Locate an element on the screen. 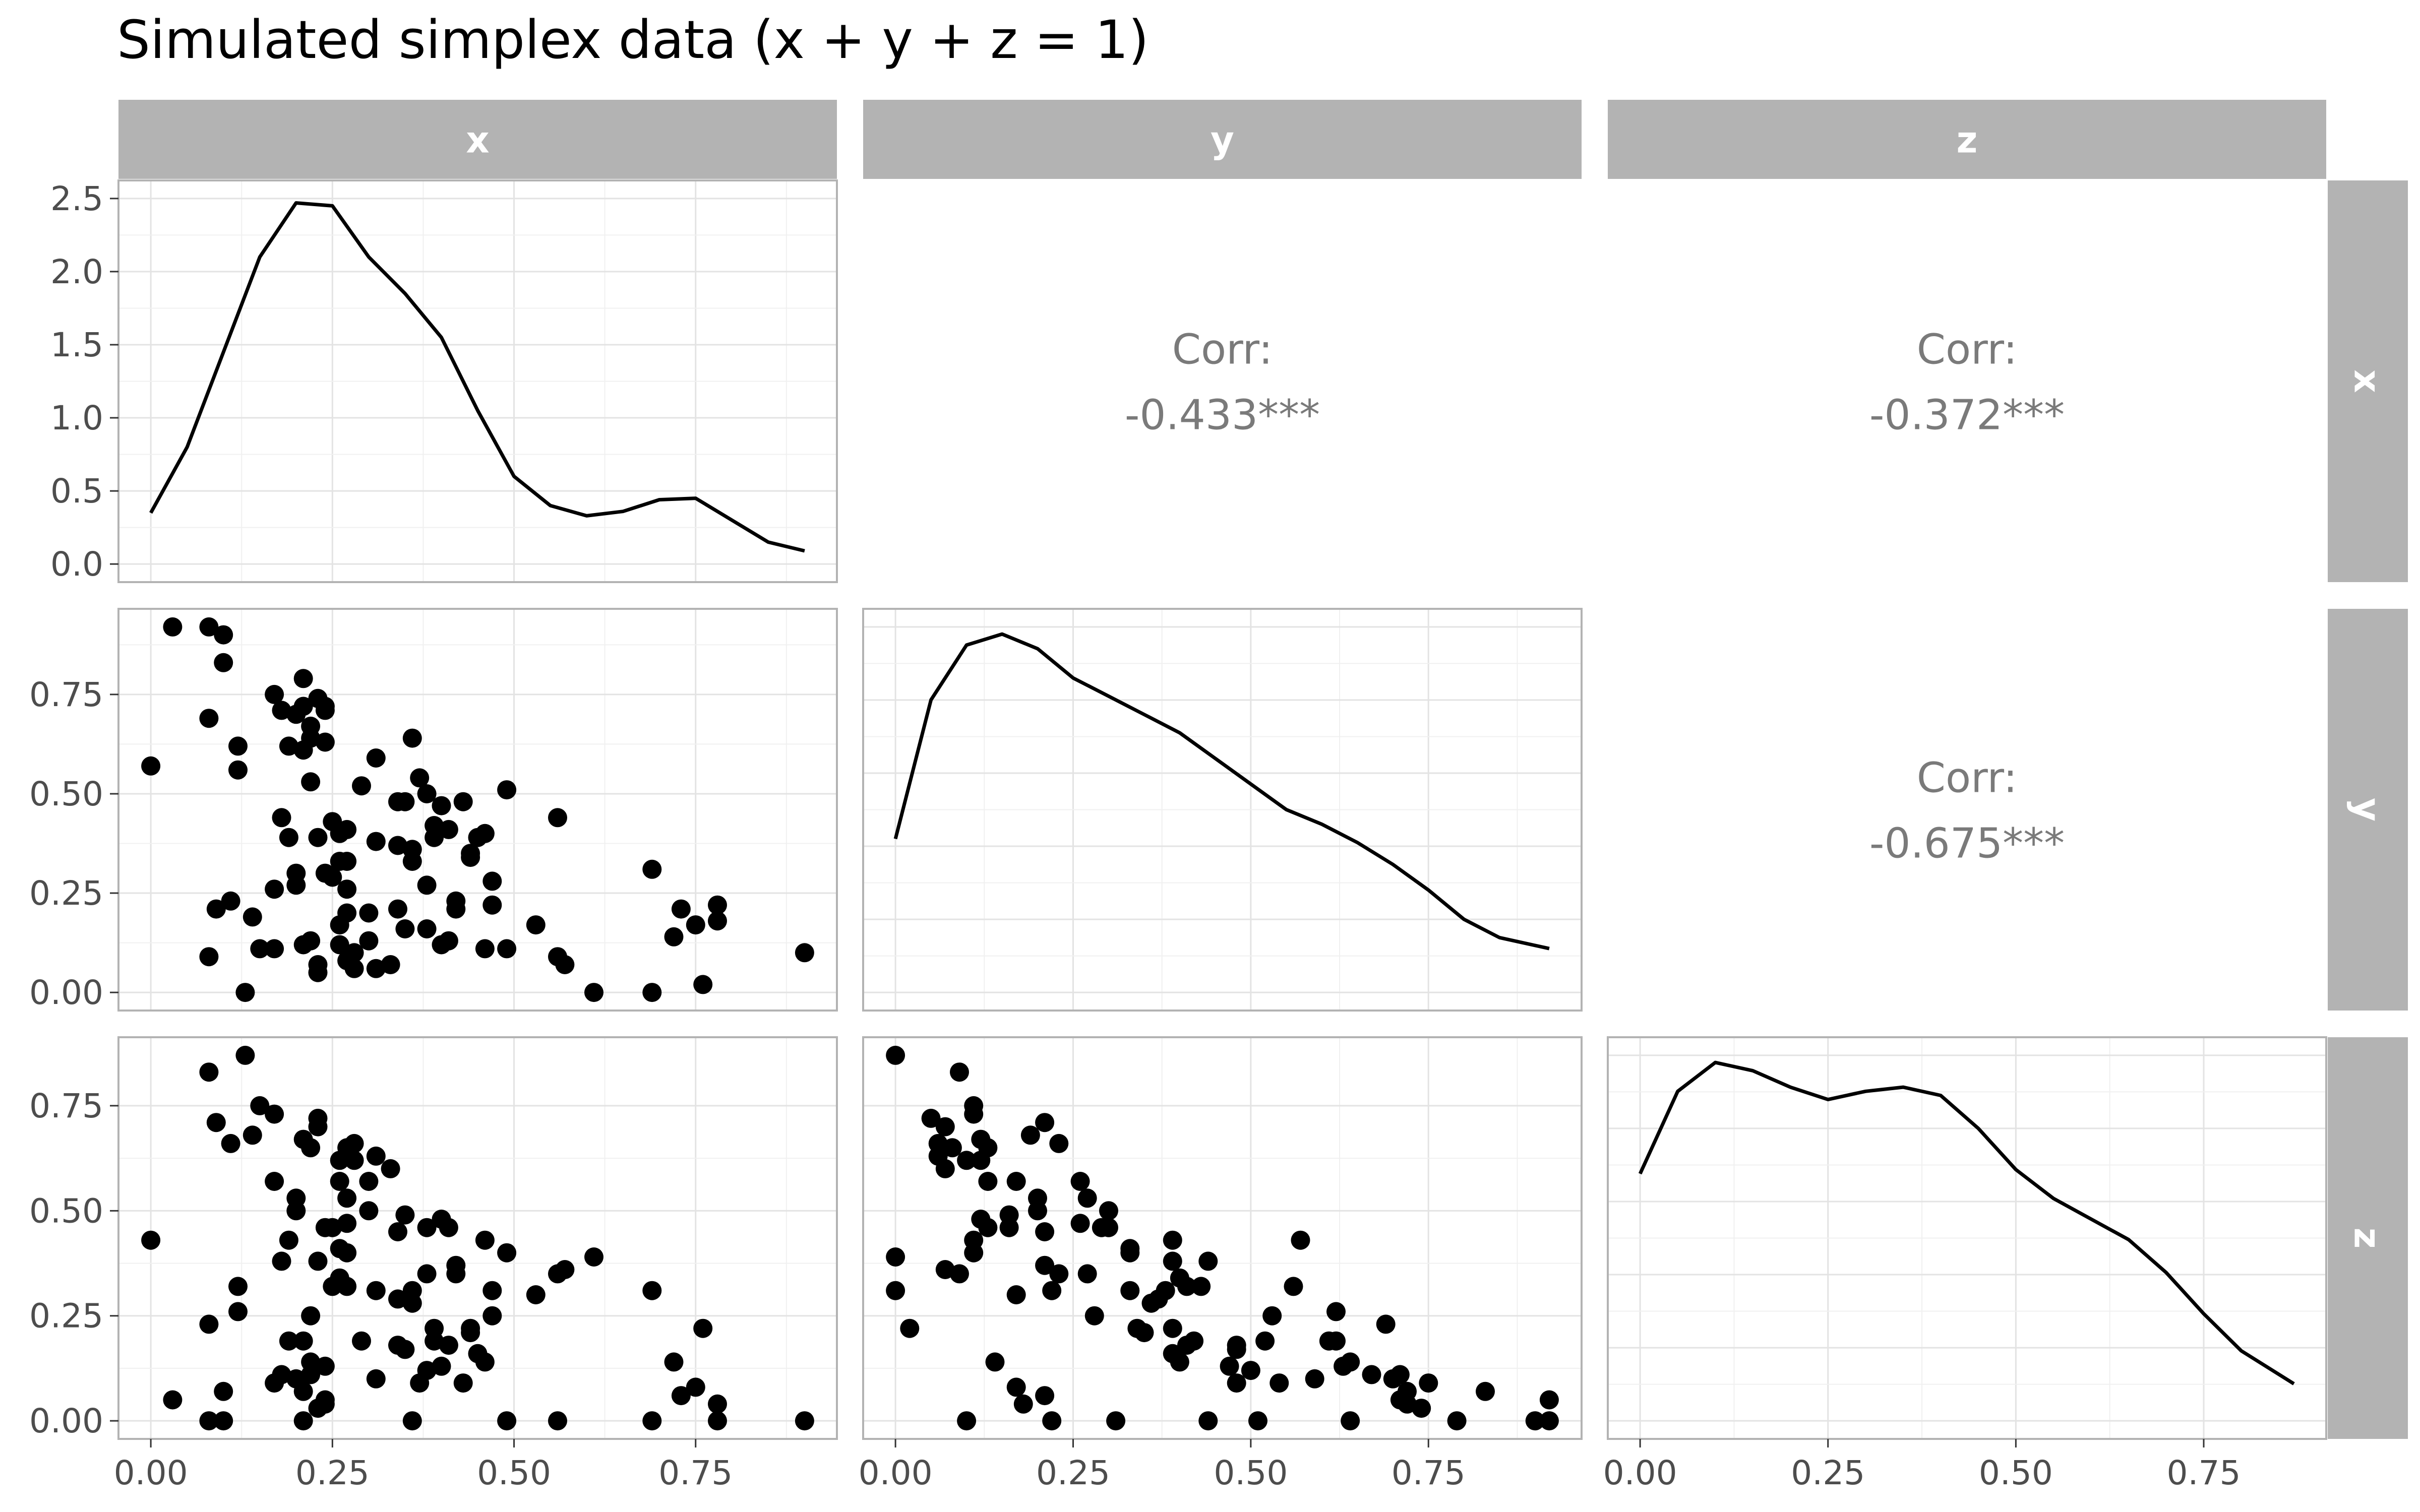  row-strip-label-x: x is located at coordinates (2367, 381).